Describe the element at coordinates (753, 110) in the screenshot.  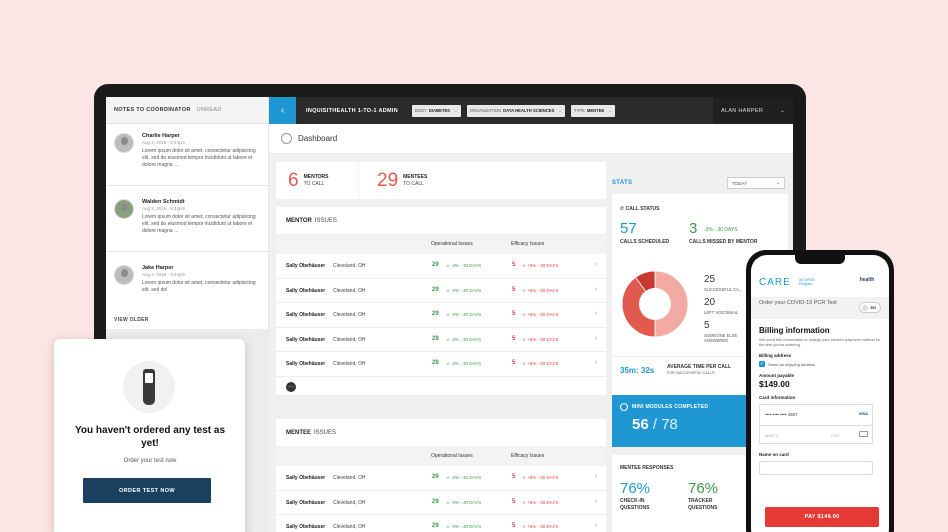
I see `user-menu: ALAN HARPER ⌄` at that location.